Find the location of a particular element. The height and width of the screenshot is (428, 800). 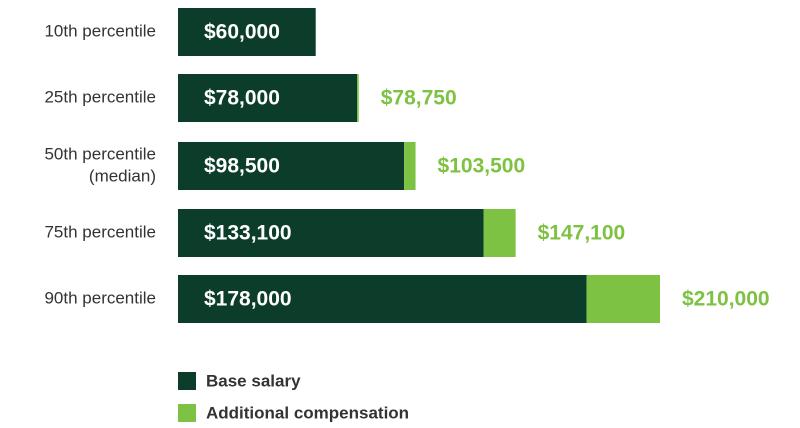

category-label: (median) is located at coordinates (122, 175).